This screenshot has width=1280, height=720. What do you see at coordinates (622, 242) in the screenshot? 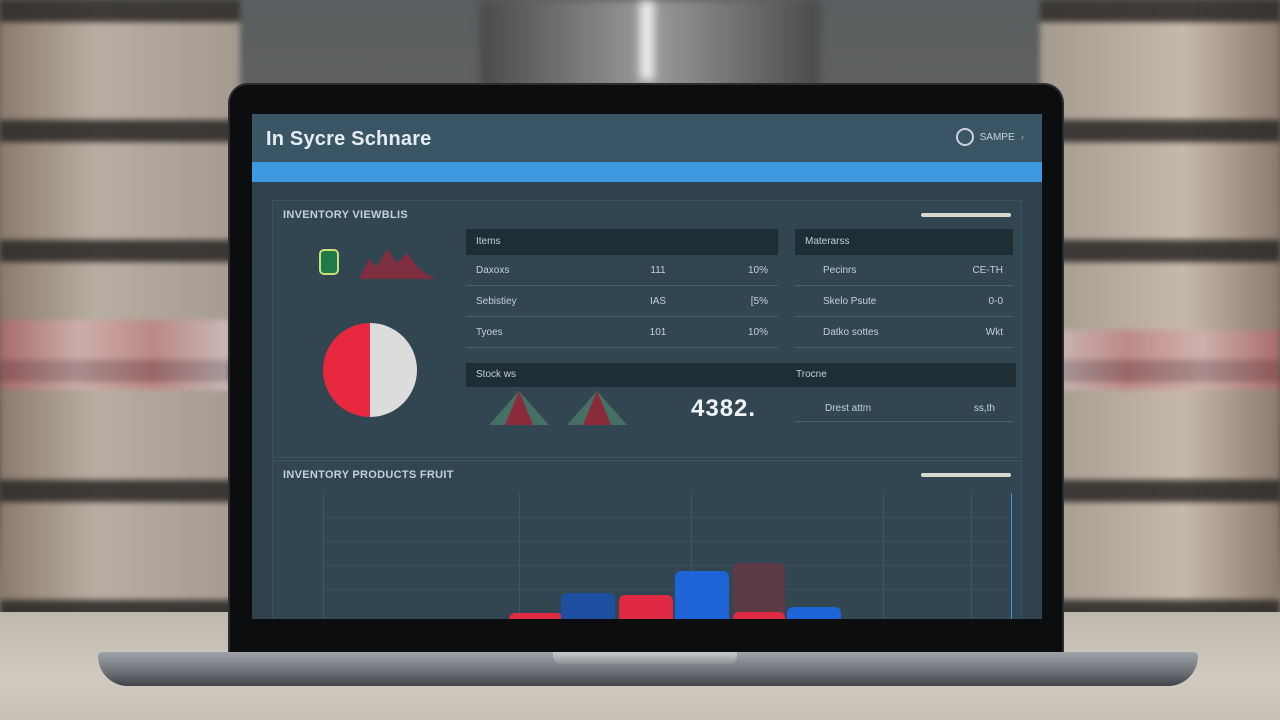
I see `items-table-header: Items` at bounding box center [622, 242].